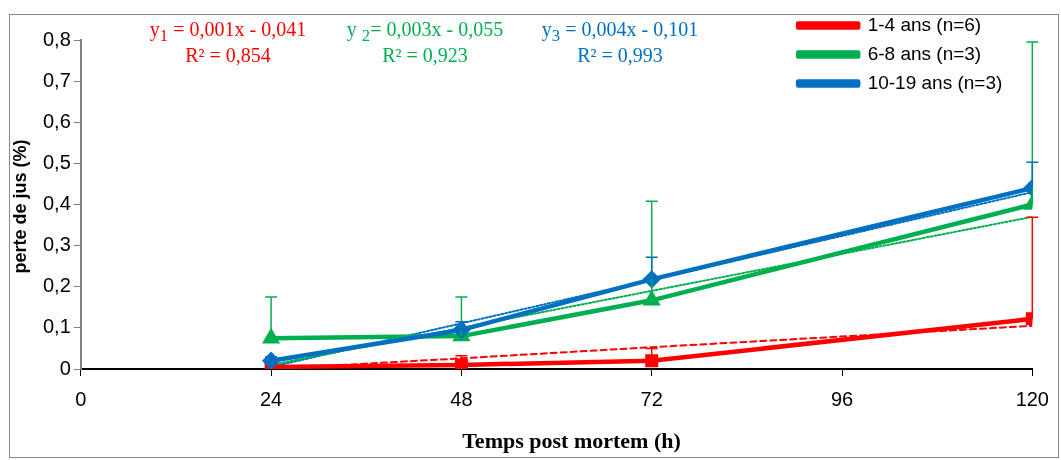 Image resolution: width=1061 pixels, height=460 pixels. Describe the element at coordinates (56, 244) in the screenshot. I see `y-tick-label: 0,3` at that location.